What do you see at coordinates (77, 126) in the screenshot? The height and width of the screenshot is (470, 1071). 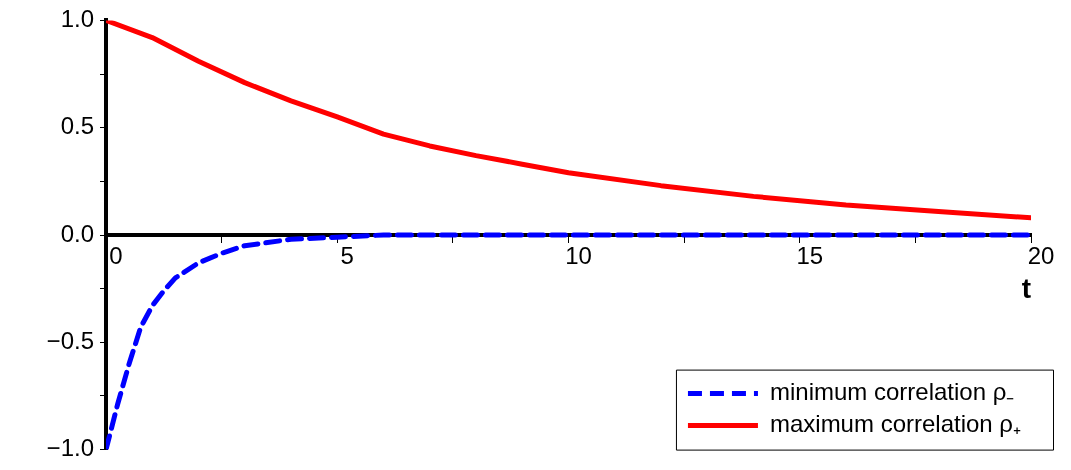 I see `y-tick-label: 0.5` at bounding box center [77, 126].